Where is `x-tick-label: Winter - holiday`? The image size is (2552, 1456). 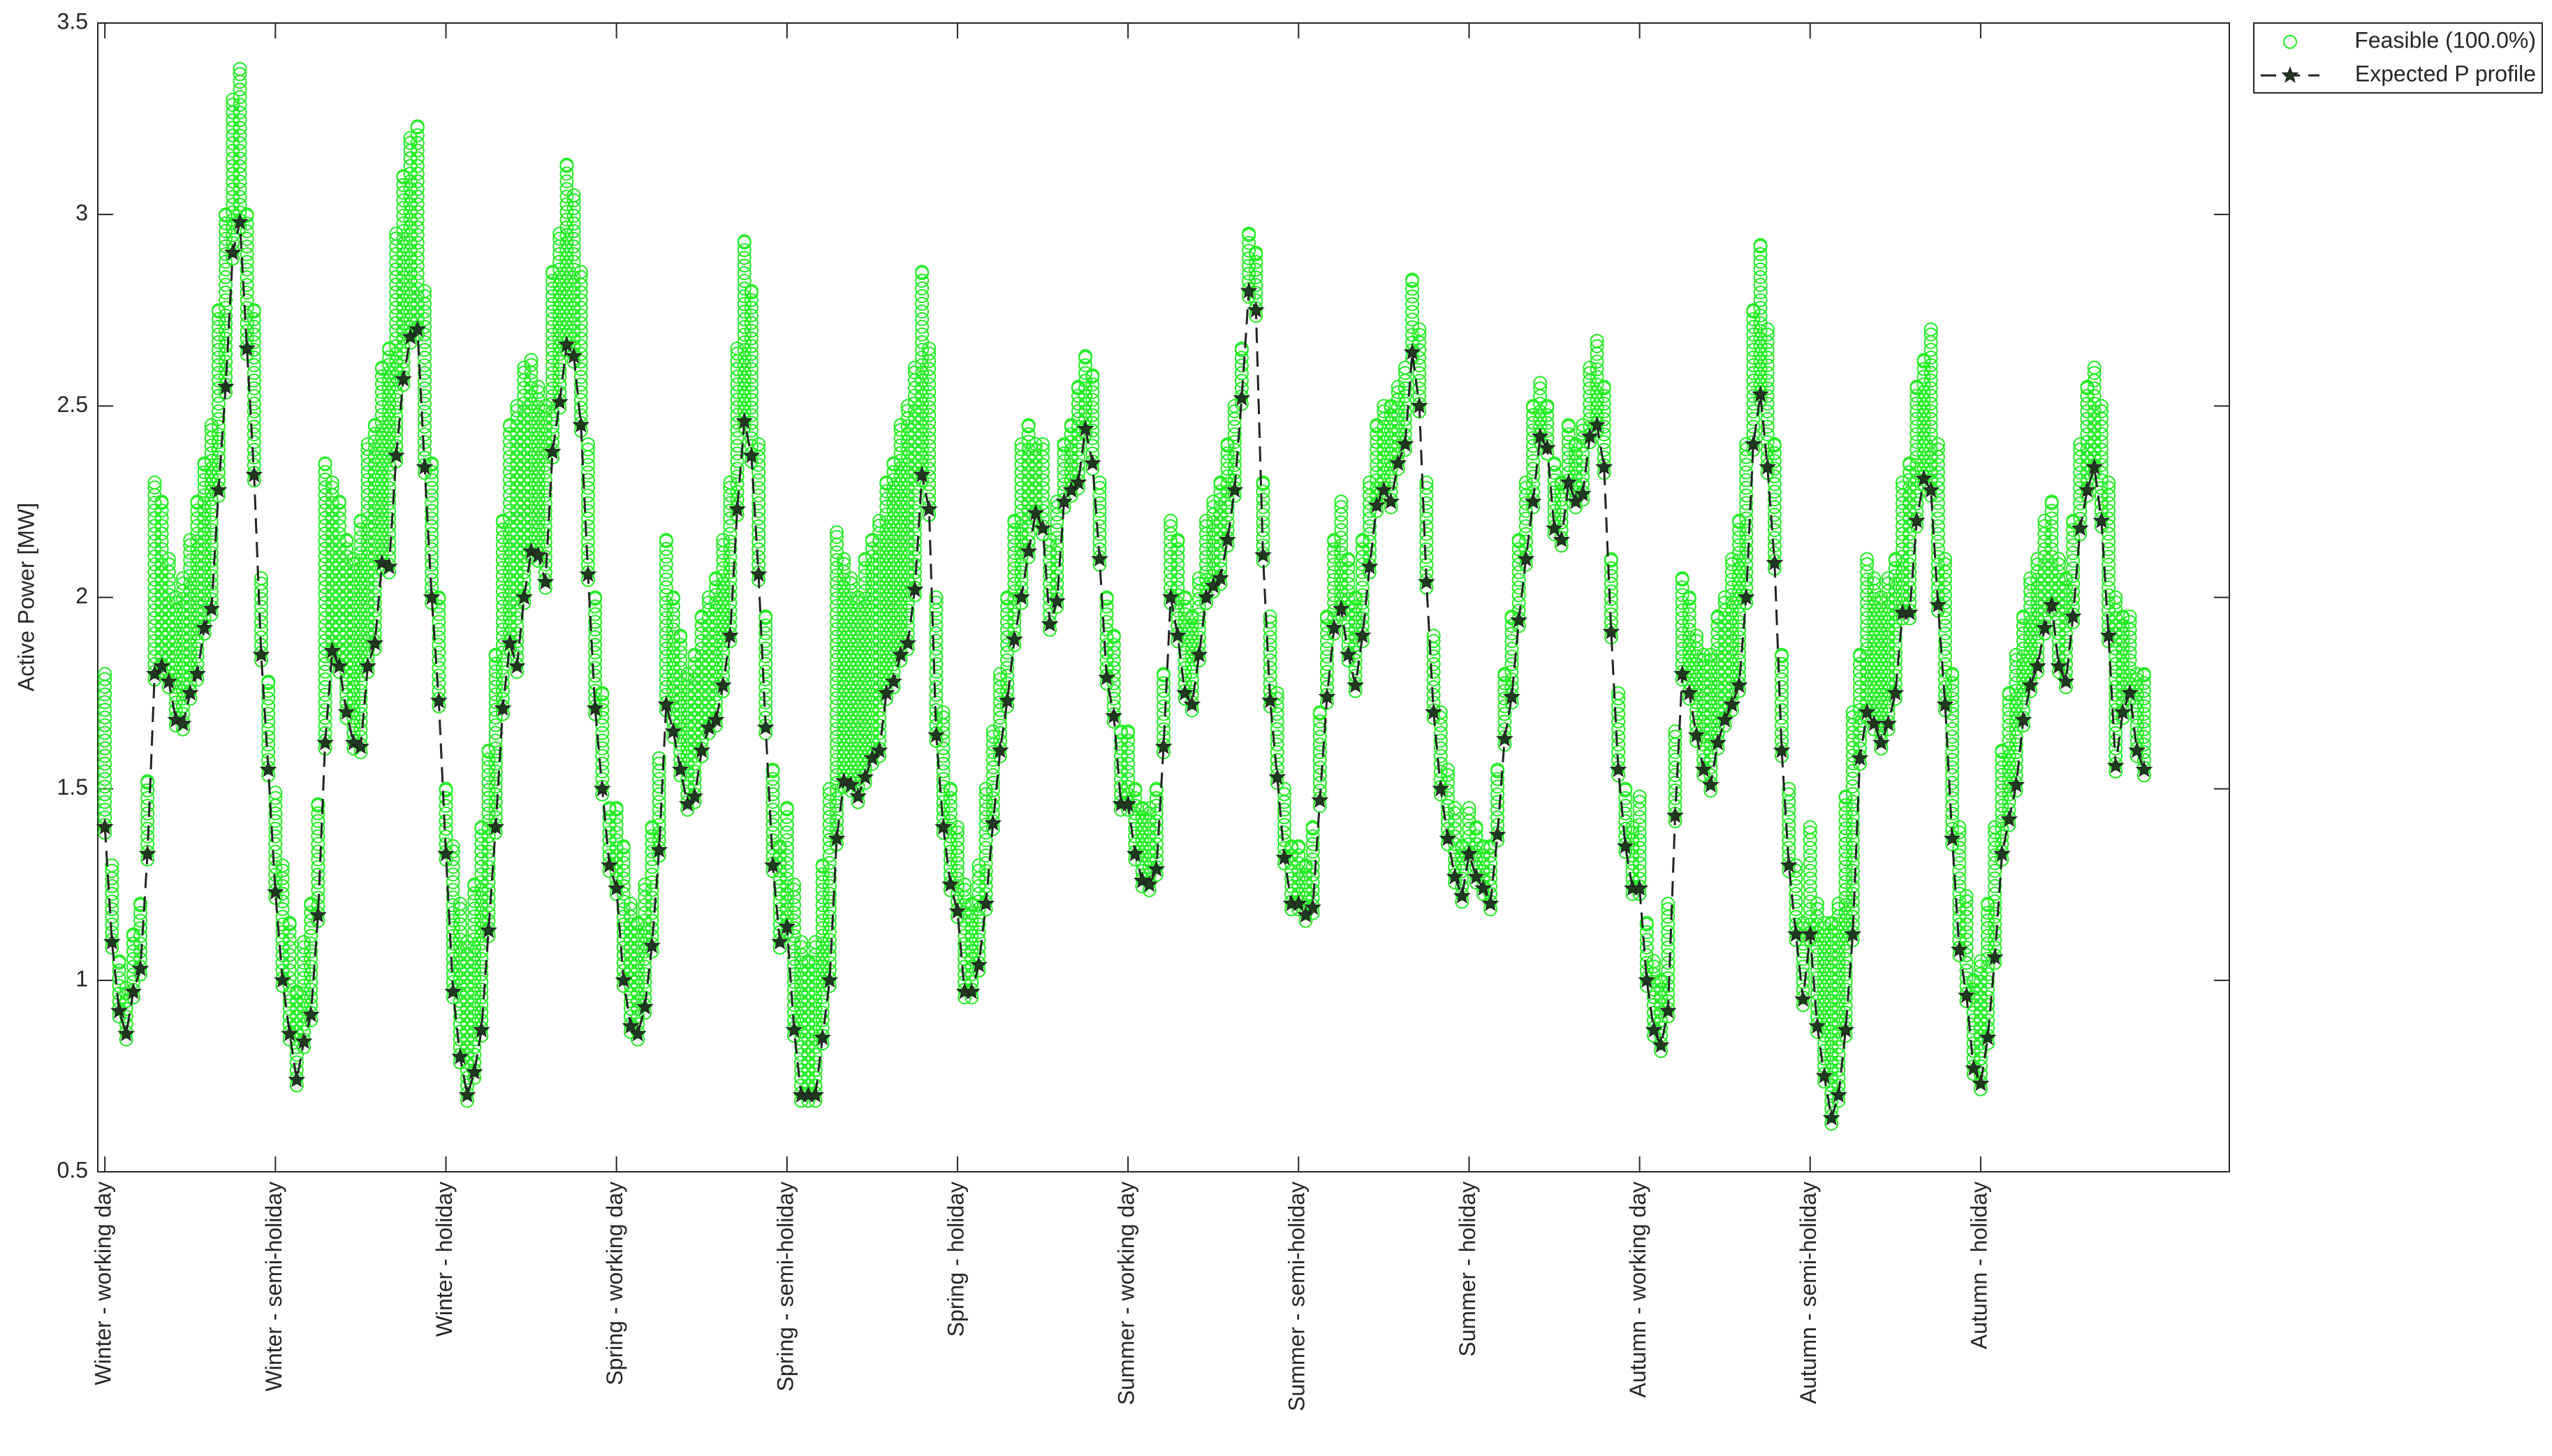 x-tick-label: Winter - holiday is located at coordinates (444, 1259).